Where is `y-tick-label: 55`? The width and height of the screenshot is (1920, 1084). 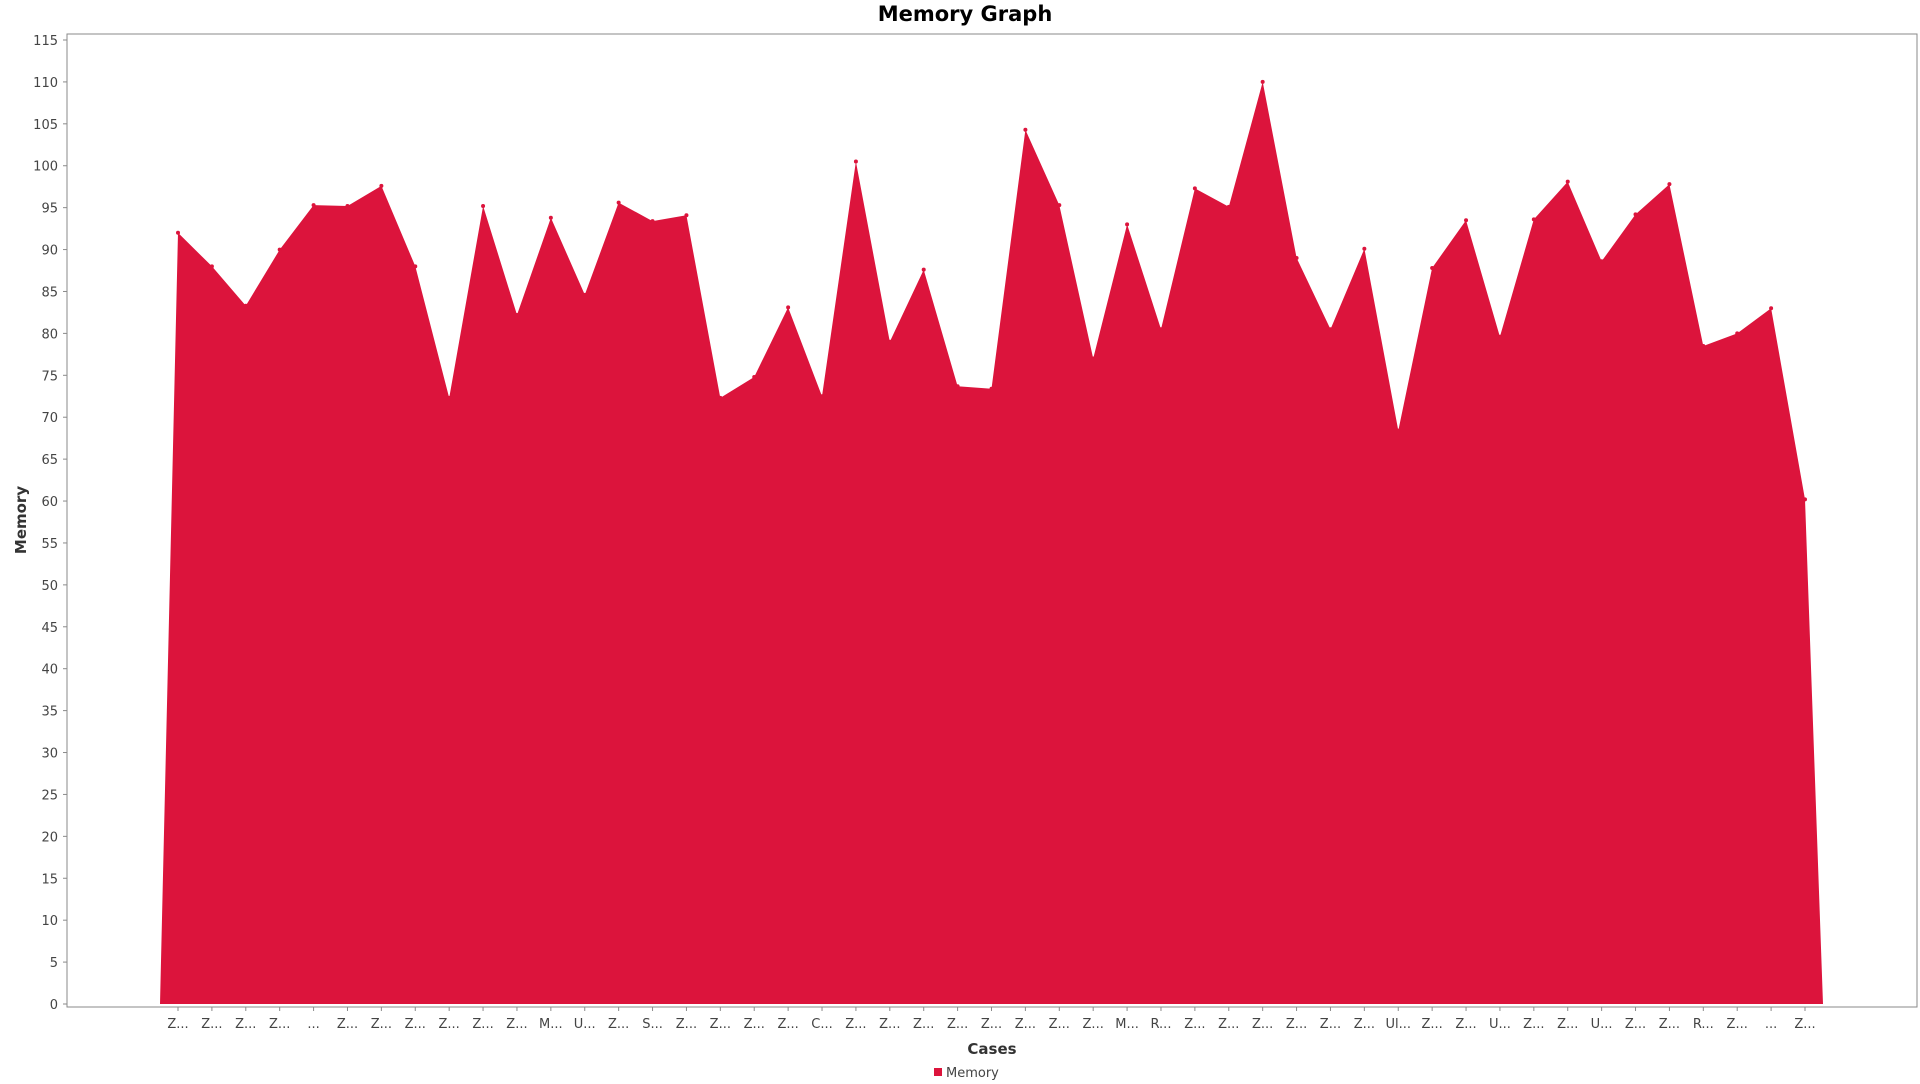 y-tick-label: 55 is located at coordinates (49, 544).